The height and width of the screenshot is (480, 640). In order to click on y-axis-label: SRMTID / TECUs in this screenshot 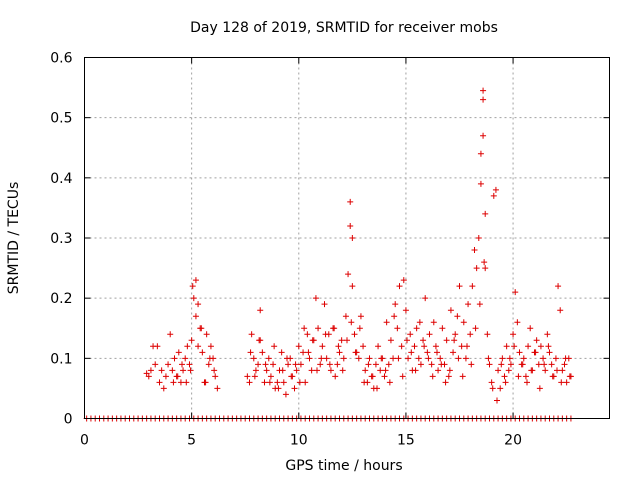, I will do `click(14, 238)`.